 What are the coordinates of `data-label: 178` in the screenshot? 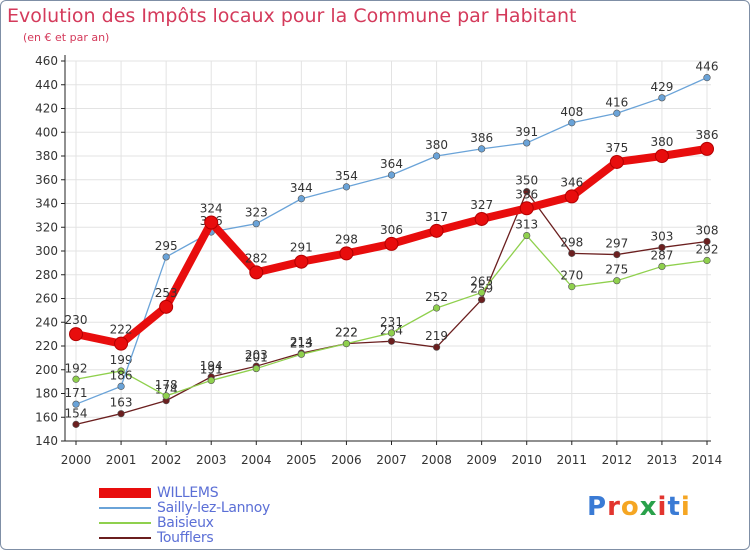 It's located at (166, 385).